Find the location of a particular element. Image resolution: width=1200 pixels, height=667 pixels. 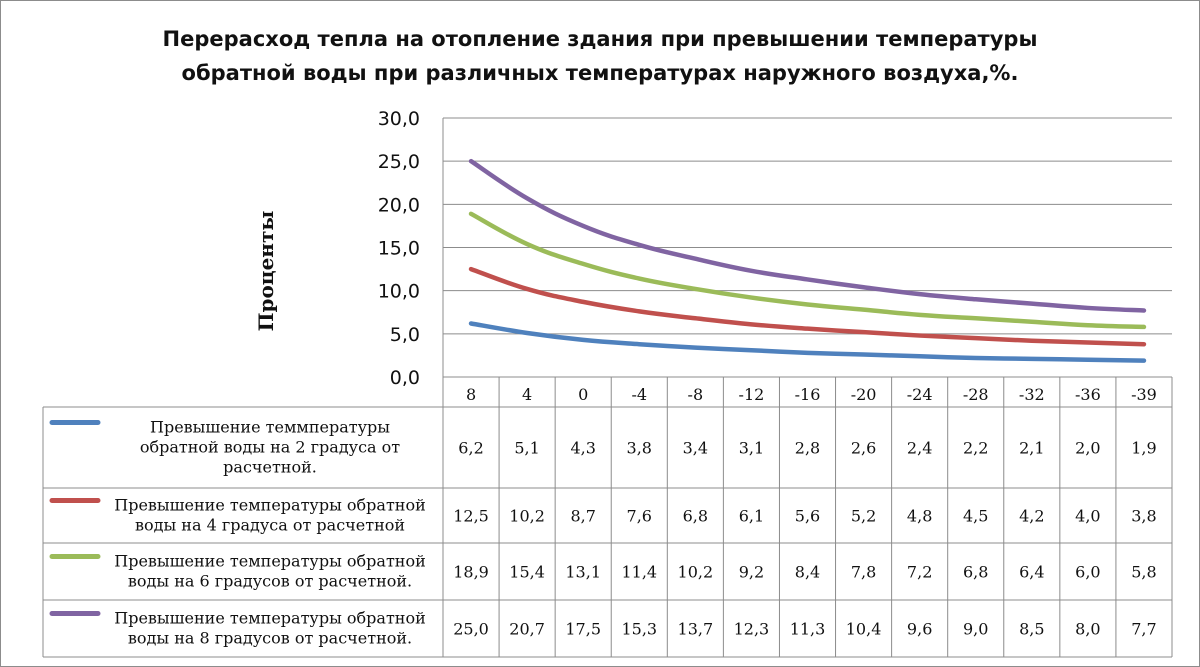

data-value-label: 12,5 is located at coordinates (471, 516).